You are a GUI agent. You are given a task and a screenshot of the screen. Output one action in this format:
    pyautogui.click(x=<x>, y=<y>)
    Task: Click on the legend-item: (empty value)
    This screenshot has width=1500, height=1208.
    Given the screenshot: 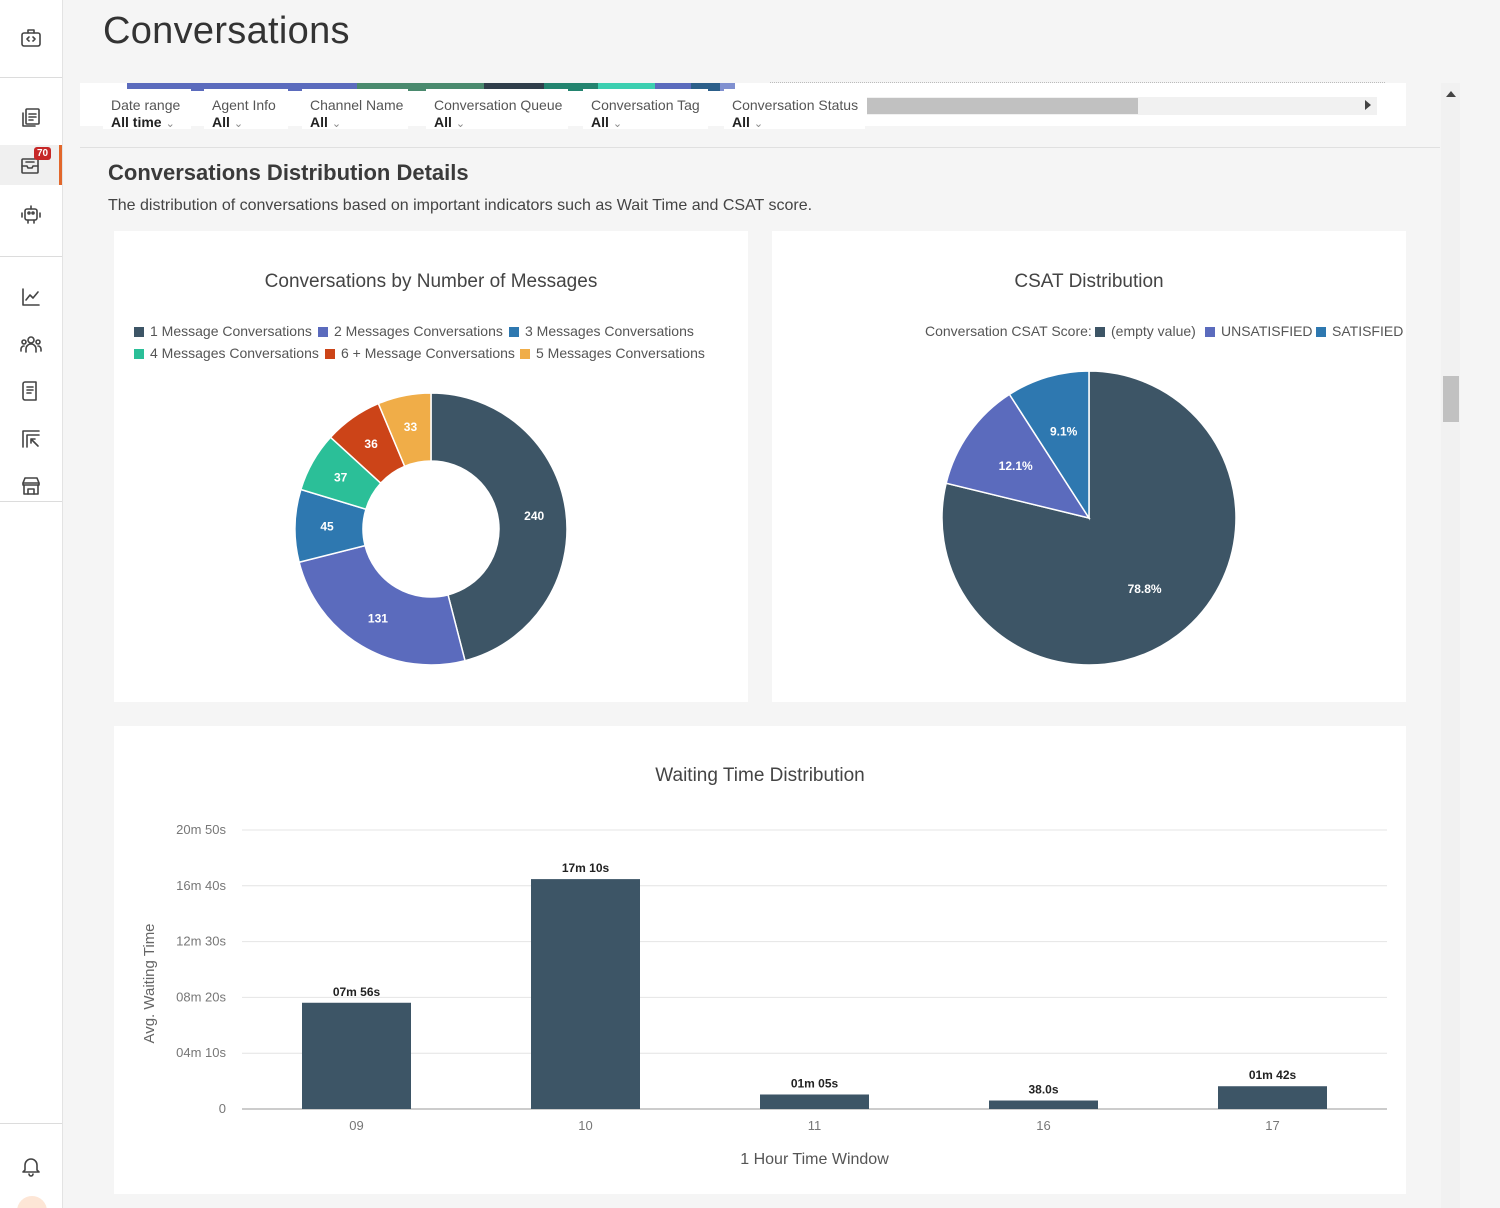 What is the action you would take?
    pyautogui.click(x=1145, y=331)
    